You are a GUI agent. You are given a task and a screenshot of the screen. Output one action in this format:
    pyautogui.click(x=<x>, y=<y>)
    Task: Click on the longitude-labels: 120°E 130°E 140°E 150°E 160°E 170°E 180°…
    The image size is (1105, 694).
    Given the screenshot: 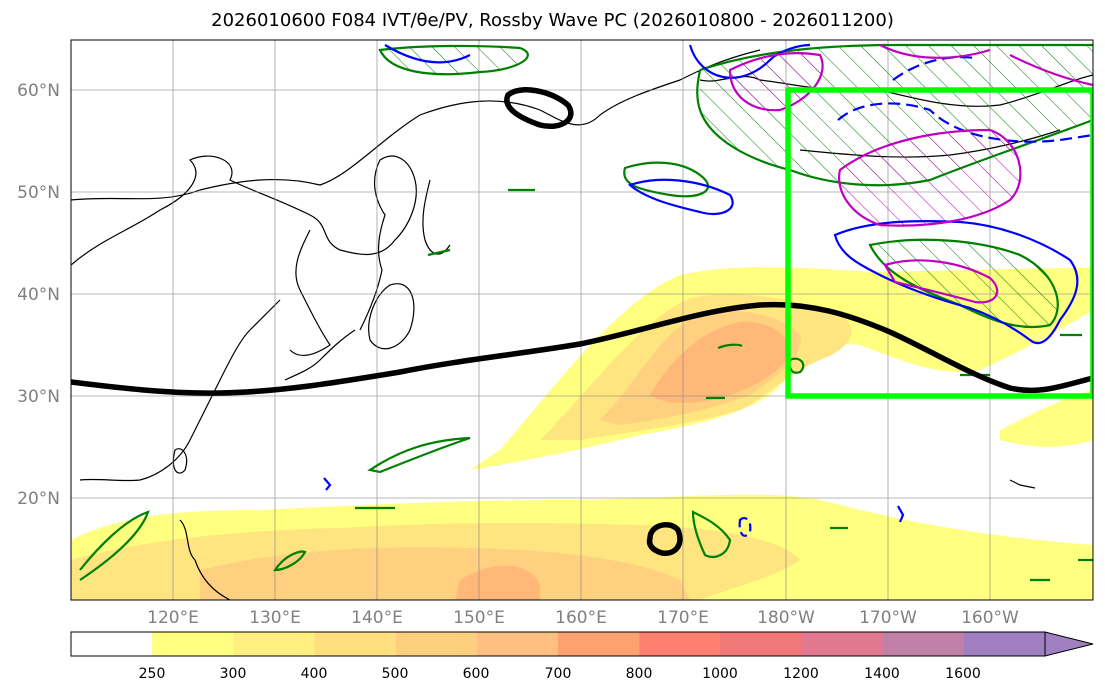 What is the action you would take?
    pyautogui.click(x=583, y=618)
    